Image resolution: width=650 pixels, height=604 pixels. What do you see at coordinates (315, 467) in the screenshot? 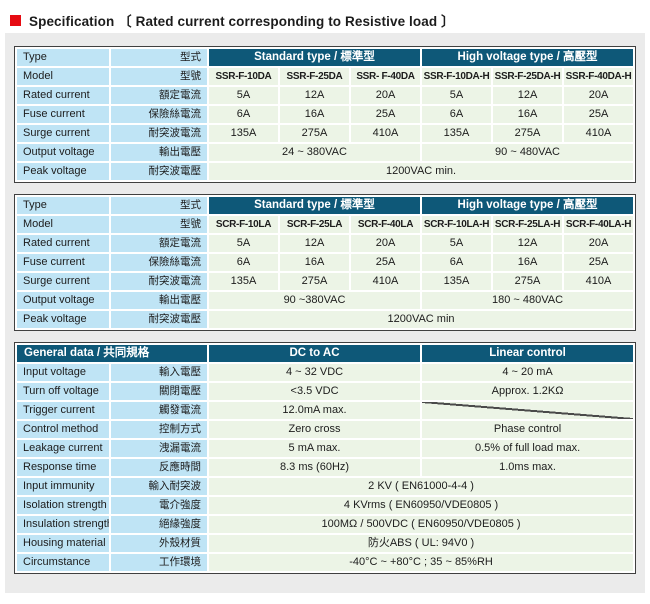
I see `value-cell-dc: 8.3 ms (60Hz)` at bounding box center [315, 467].